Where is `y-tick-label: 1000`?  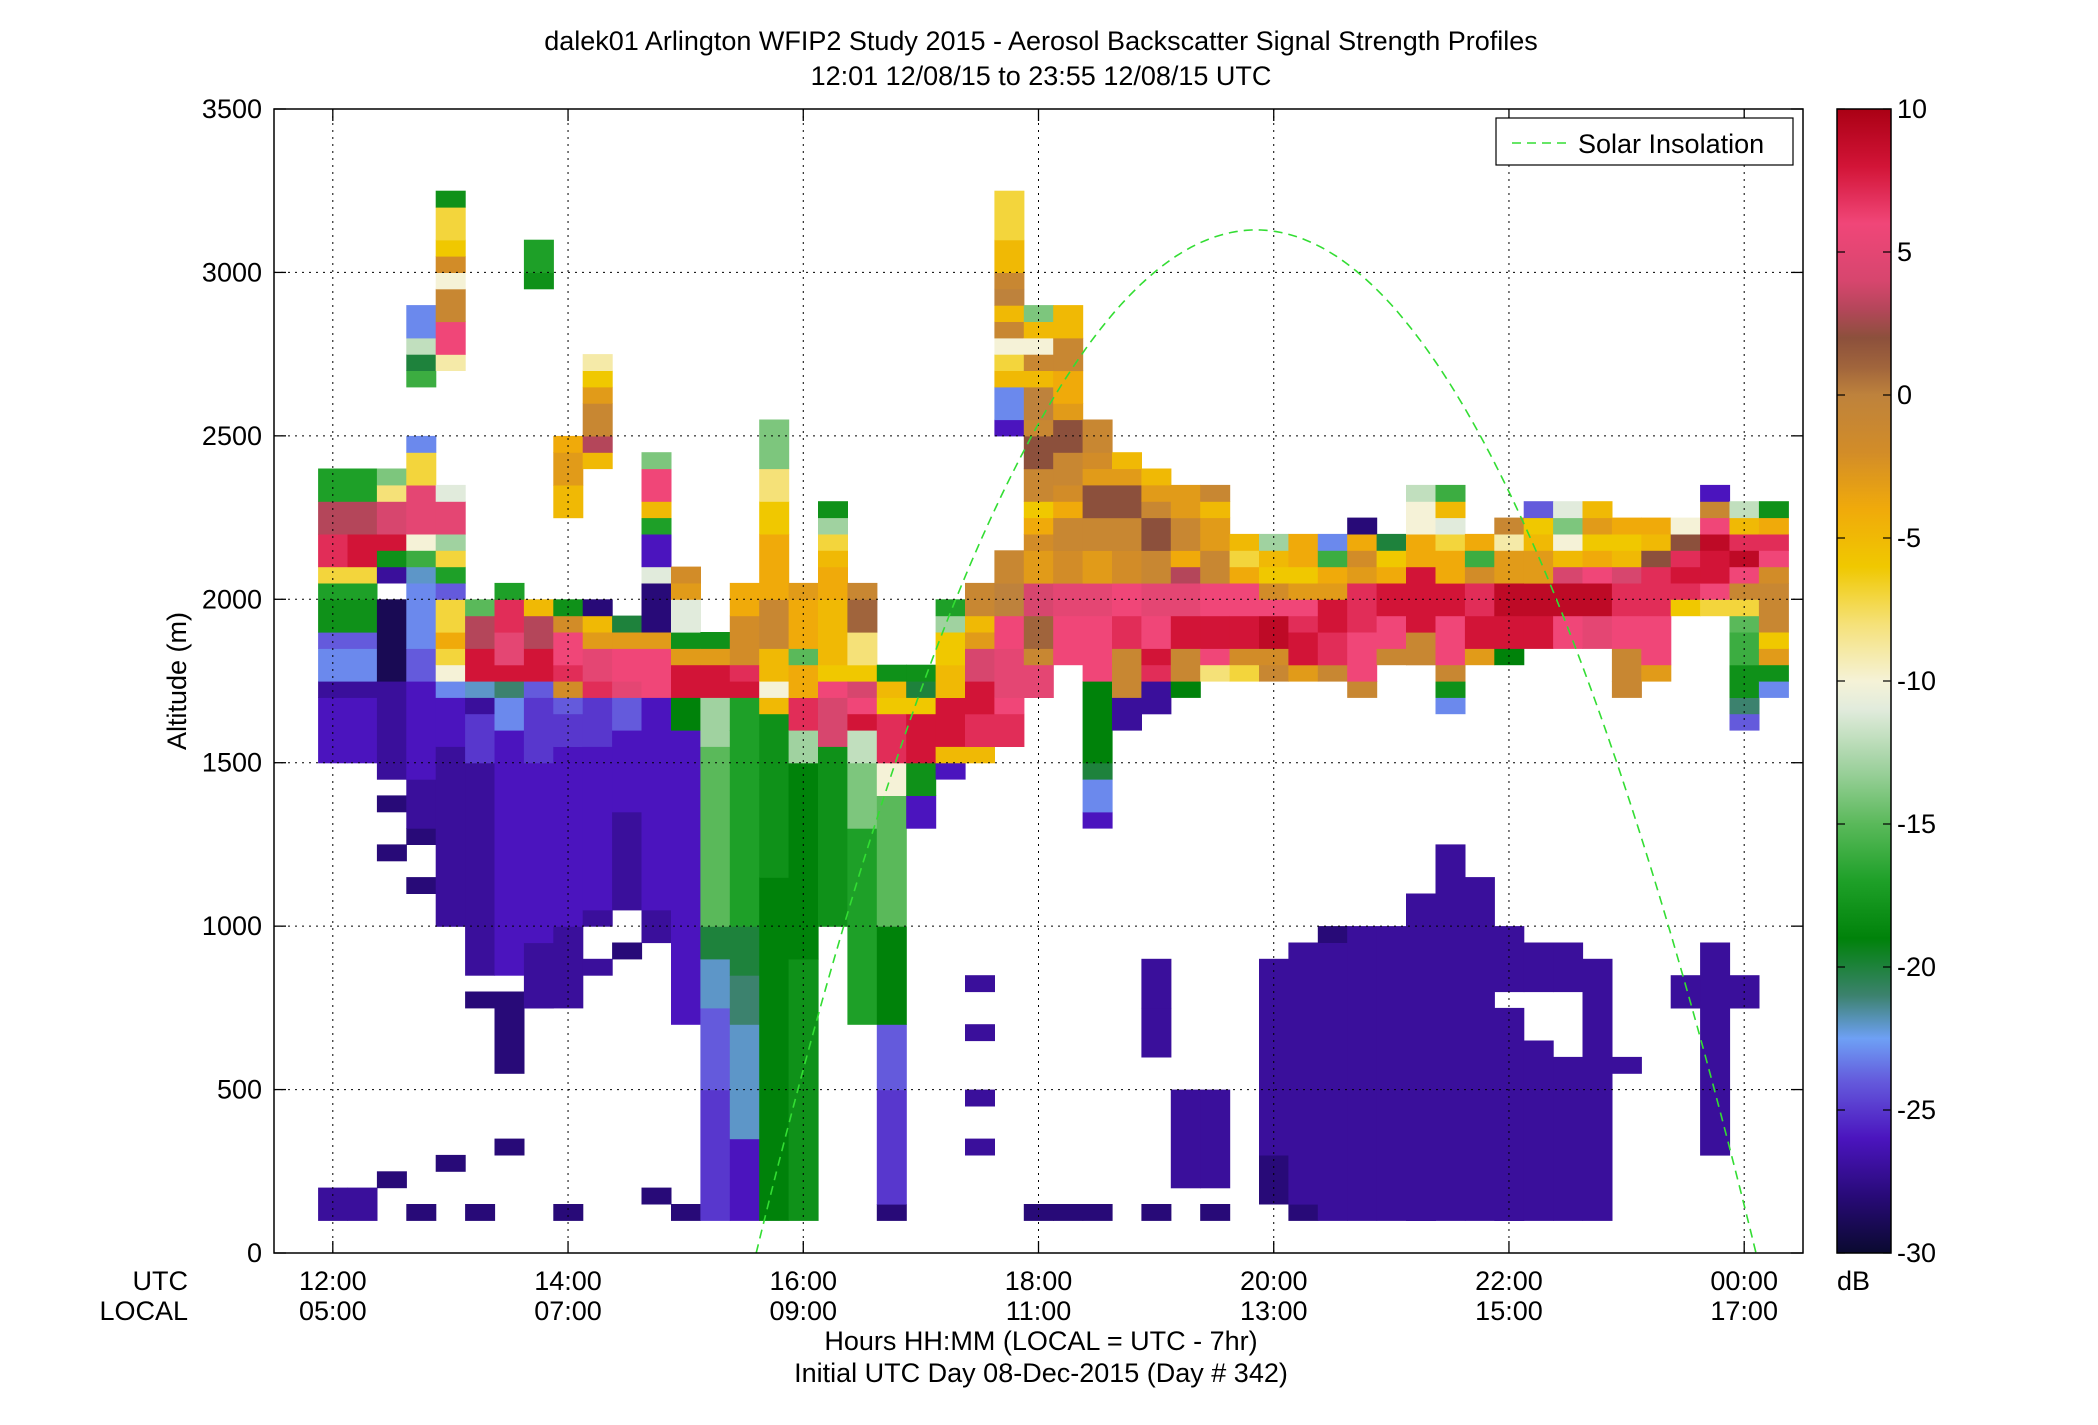
y-tick-label: 1000 is located at coordinates (232, 926).